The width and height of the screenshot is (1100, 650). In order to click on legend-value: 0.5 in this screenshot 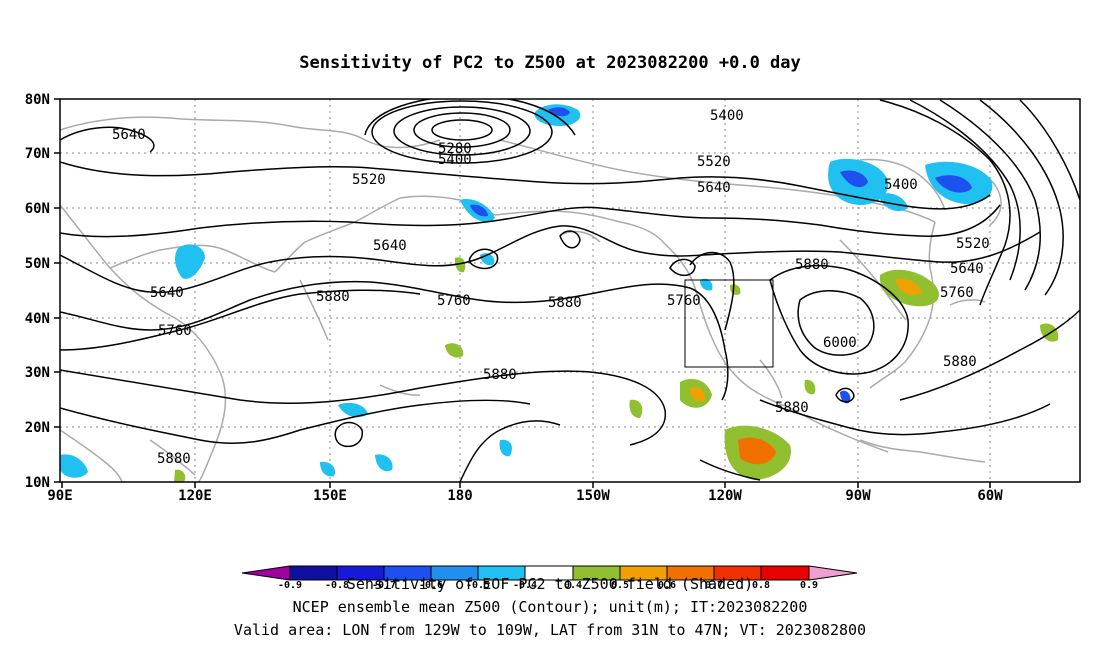, I will do `click(620, 585)`.